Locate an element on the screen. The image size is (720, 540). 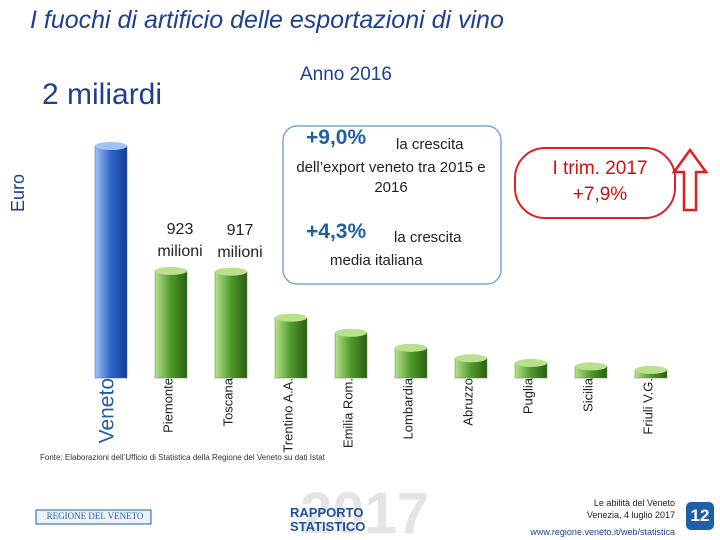
region-logo: REGIONE DEL VENETO is located at coordinates (95, 516).